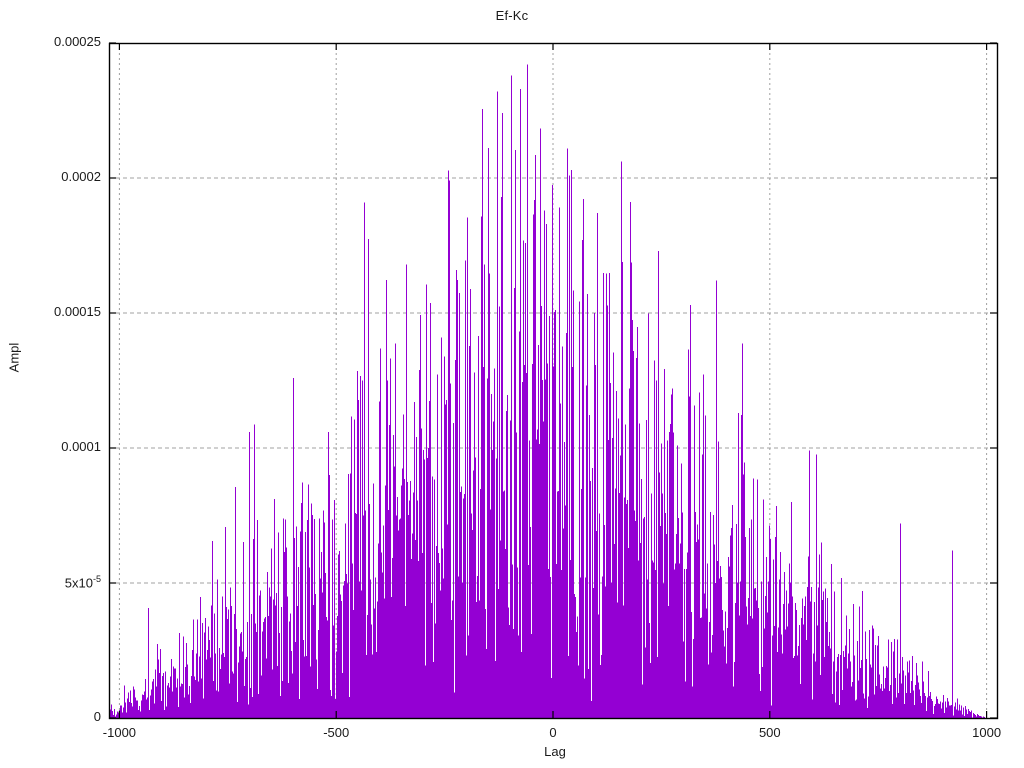 The image size is (1024, 768). What do you see at coordinates (512, 15) in the screenshot?
I see `chart-title: Ef-Kc` at bounding box center [512, 15].